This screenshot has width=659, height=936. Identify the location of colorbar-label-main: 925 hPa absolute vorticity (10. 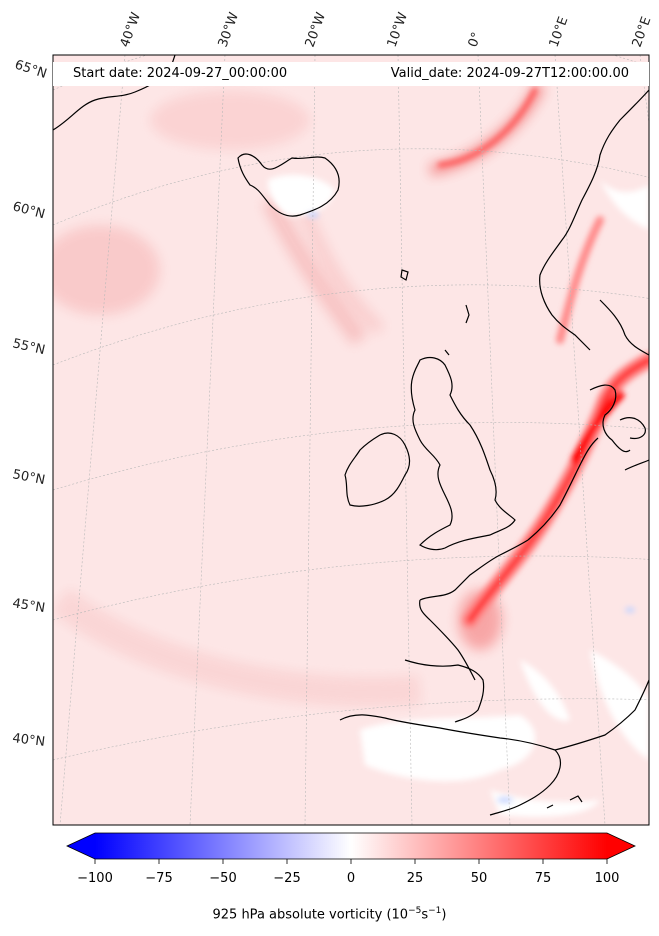
(310, 915).